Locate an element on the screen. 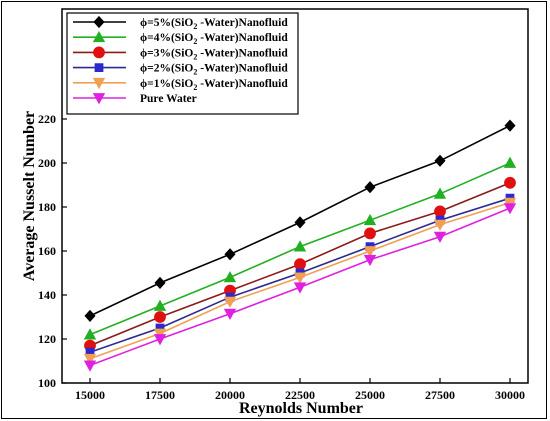 Image resolution: width=550 pixels, height=421 pixels. x-tick-label: 25000 is located at coordinates (370, 395).